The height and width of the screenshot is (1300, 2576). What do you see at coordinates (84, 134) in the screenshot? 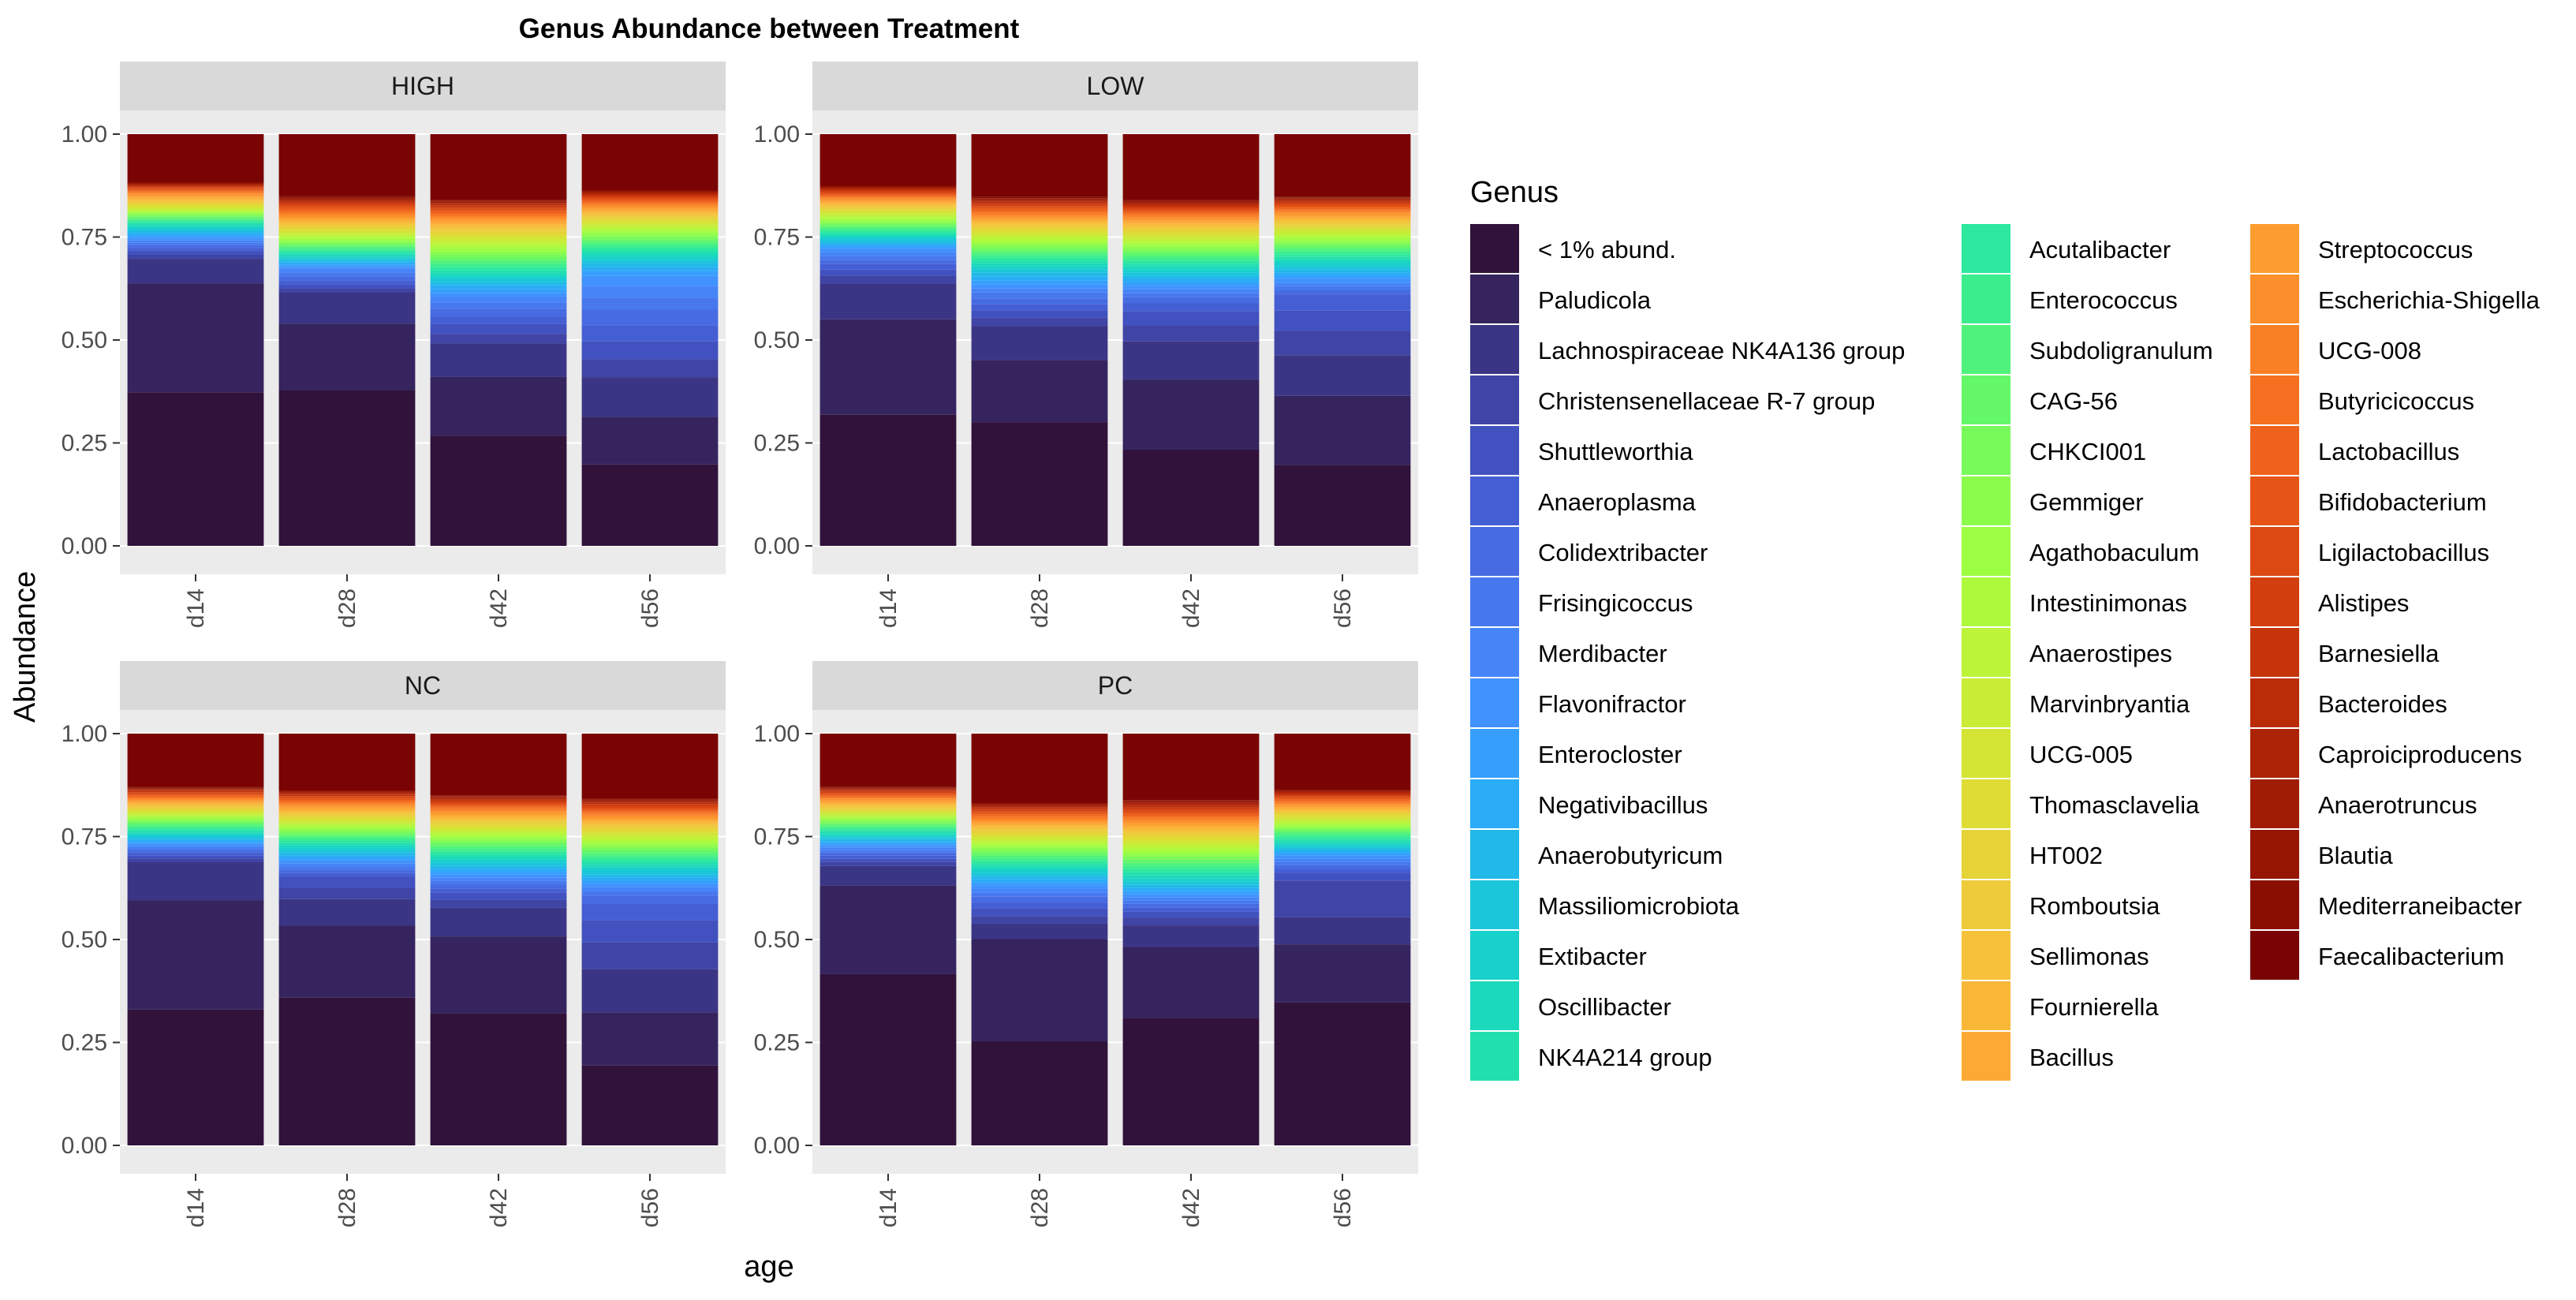
I see `y-tick-label: 1.00` at bounding box center [84, 134].